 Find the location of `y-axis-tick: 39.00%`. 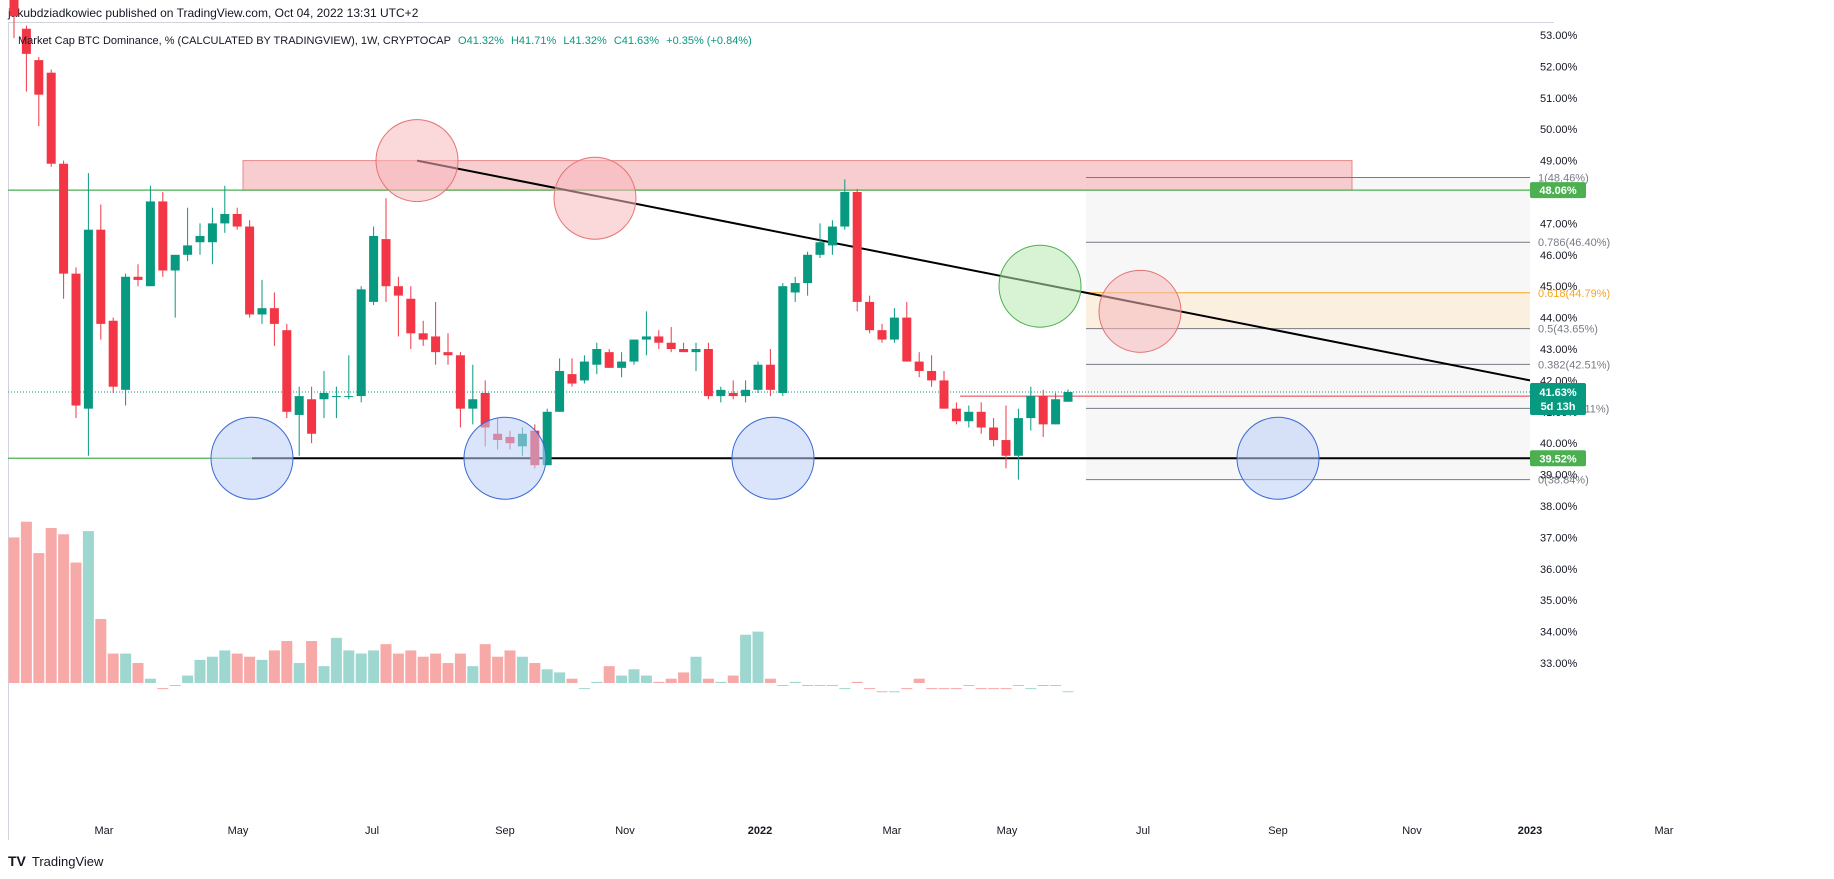

y-axis-tick: 39.00% is located at coordinates (1559, 476).